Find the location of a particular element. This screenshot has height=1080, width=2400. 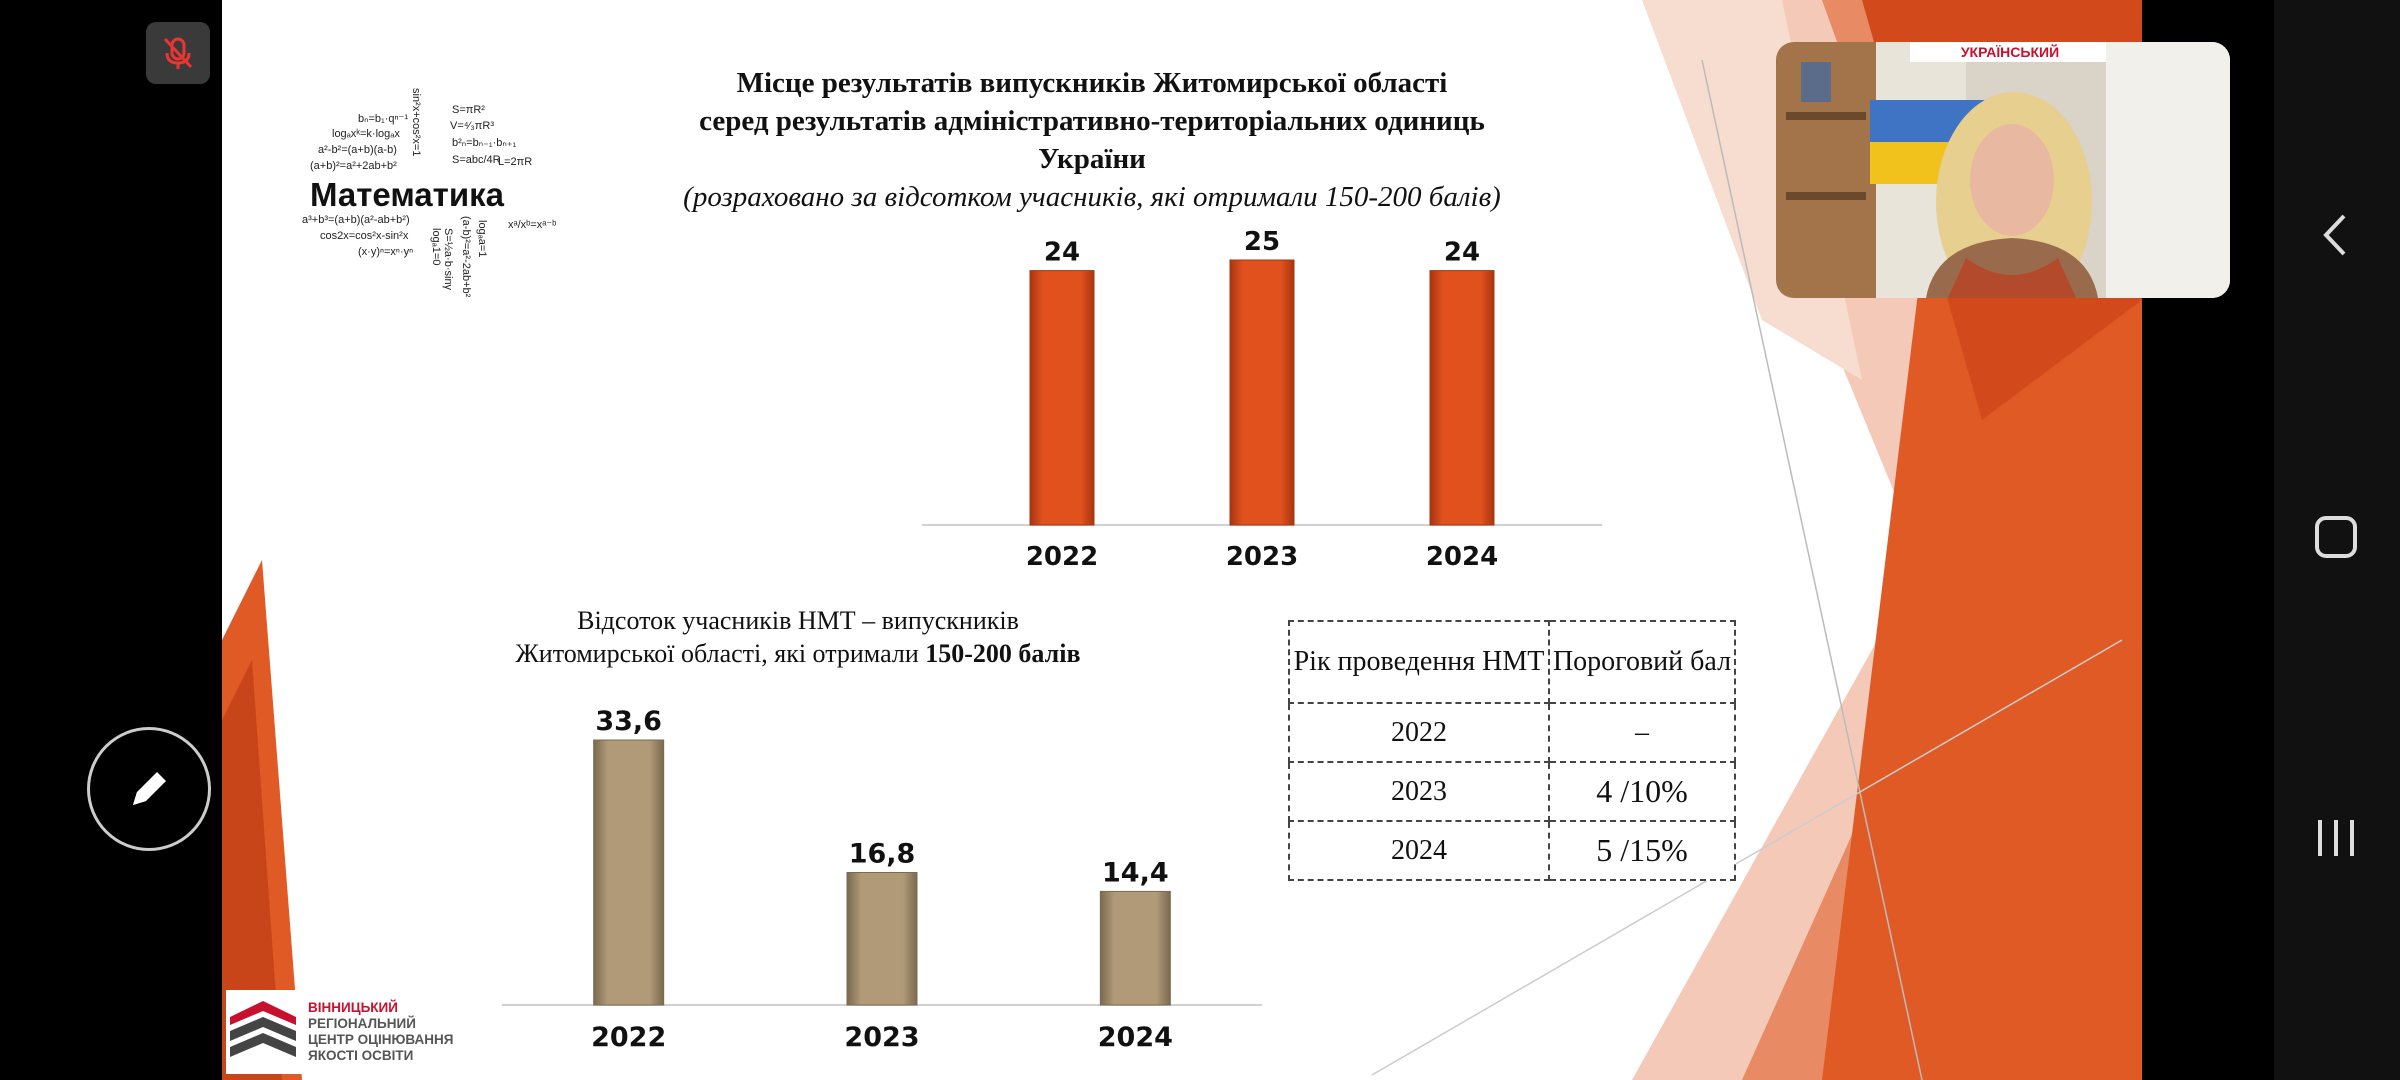

formula-text: sin²x+cos²x=1 is located at coordinates (416, 122).